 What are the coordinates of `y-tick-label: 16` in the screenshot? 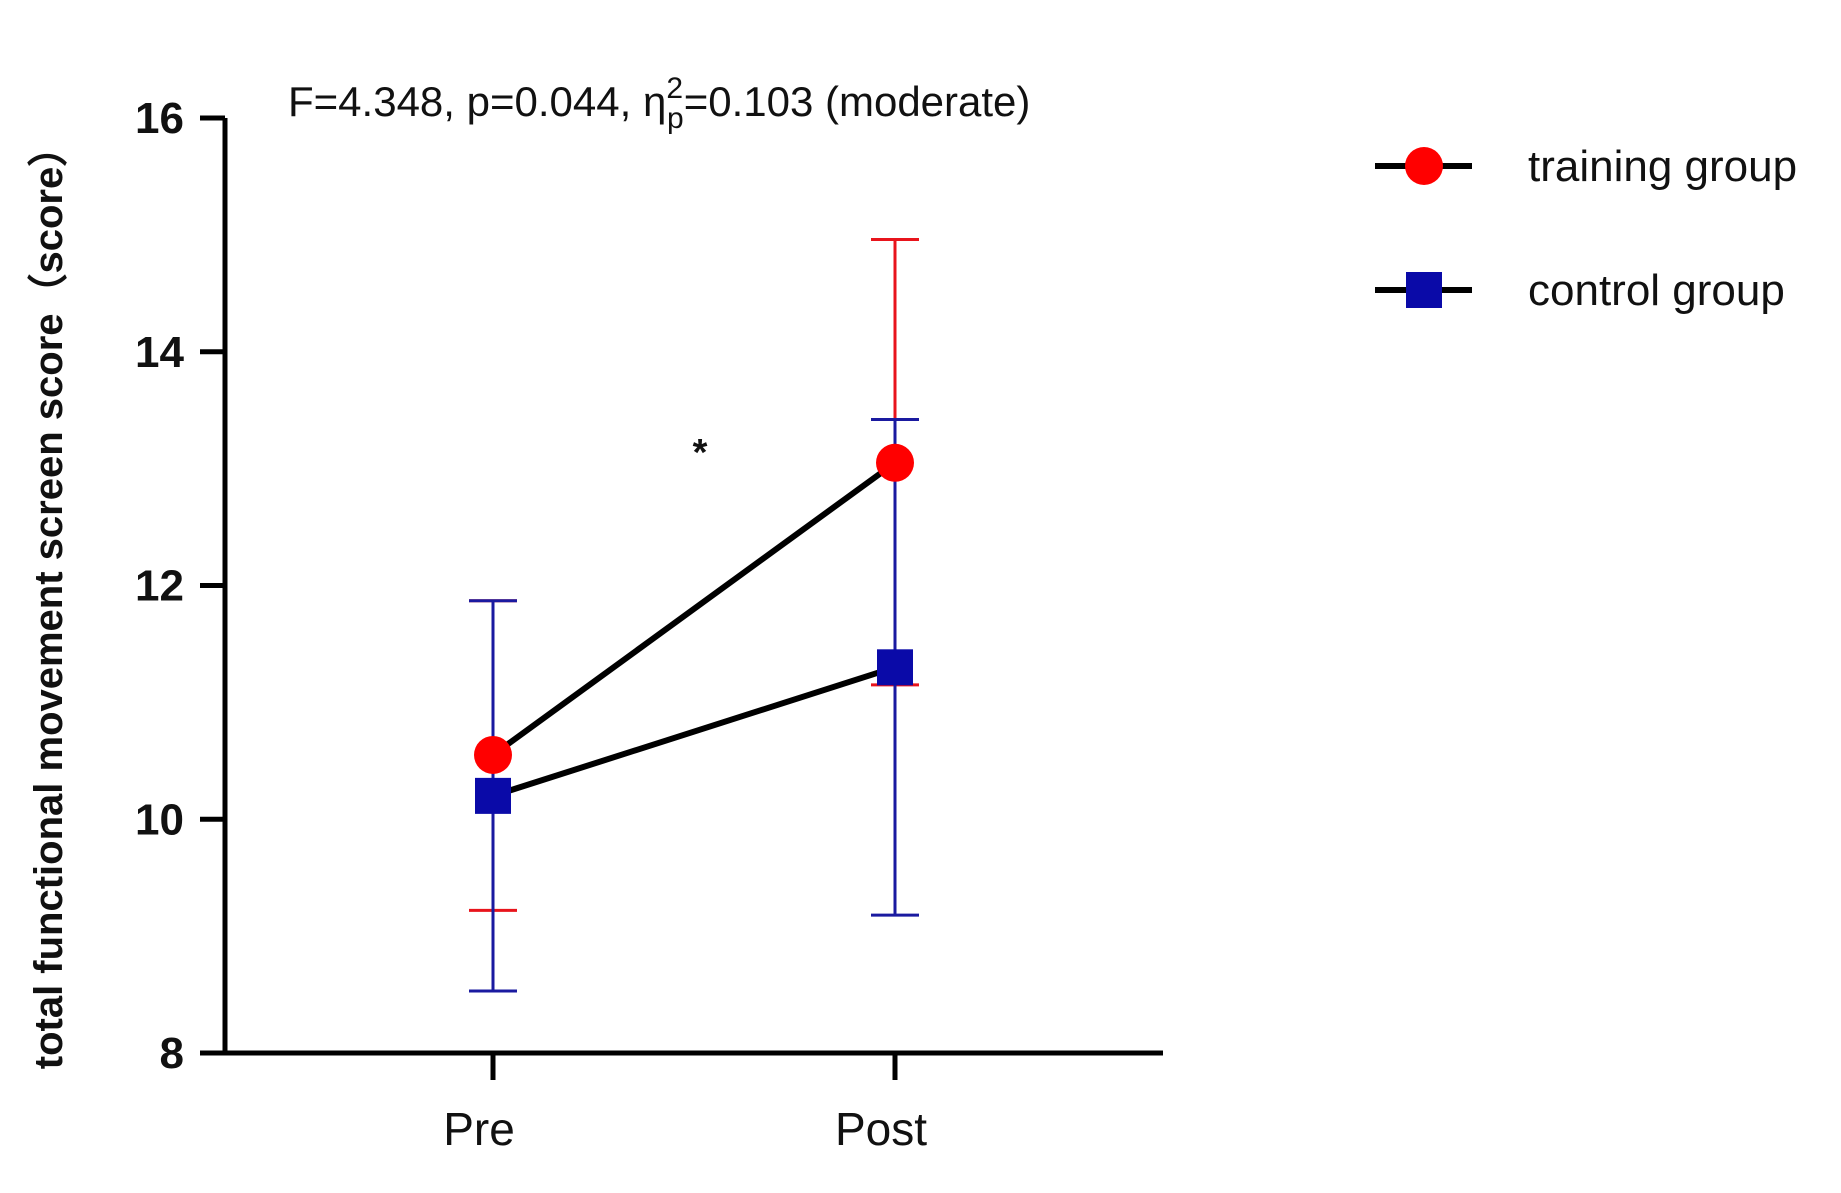 It's located at (159, 118).